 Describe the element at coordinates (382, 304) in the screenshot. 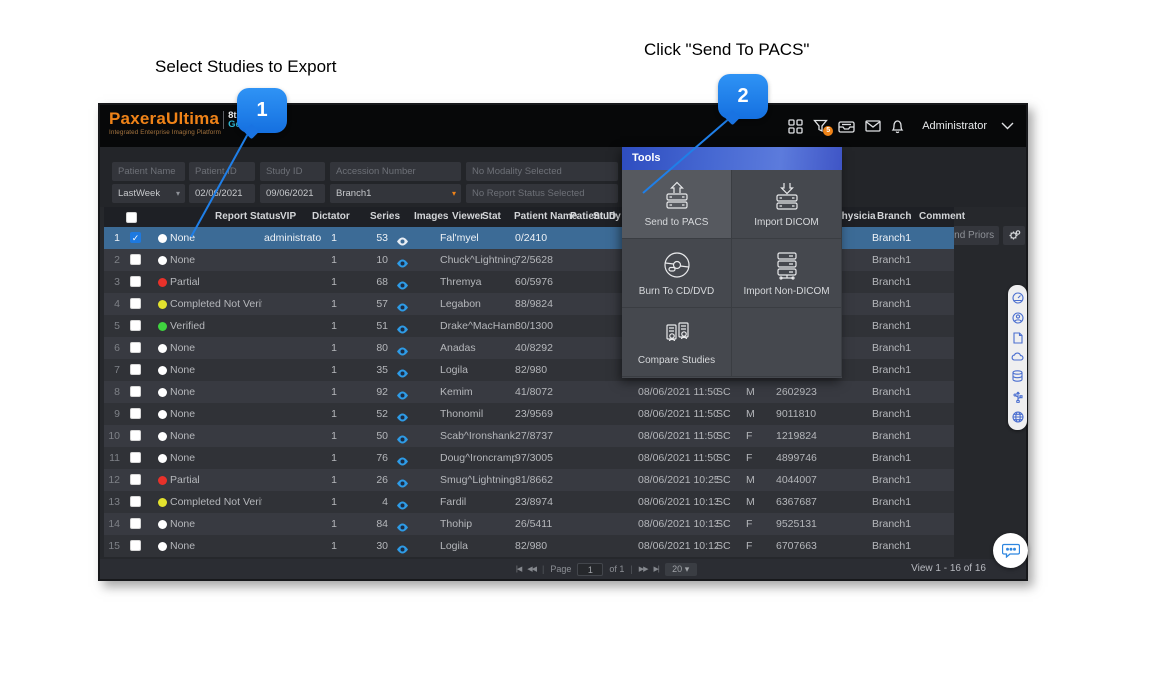

I see `cell-images: 57` at that location.